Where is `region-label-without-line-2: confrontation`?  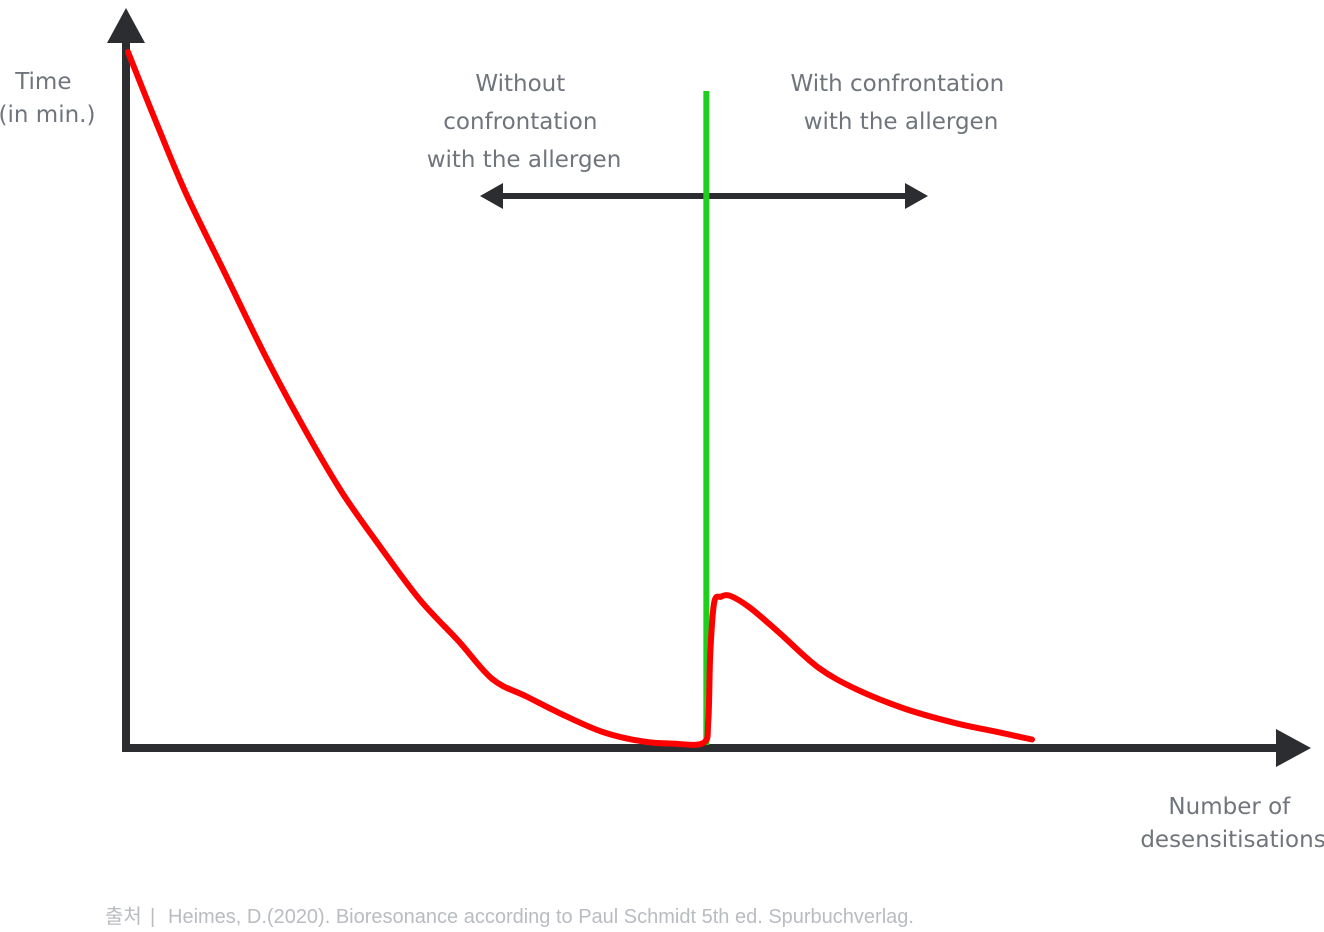
region-label-without-line-2: confrontation is located at coordinates (520, 122).